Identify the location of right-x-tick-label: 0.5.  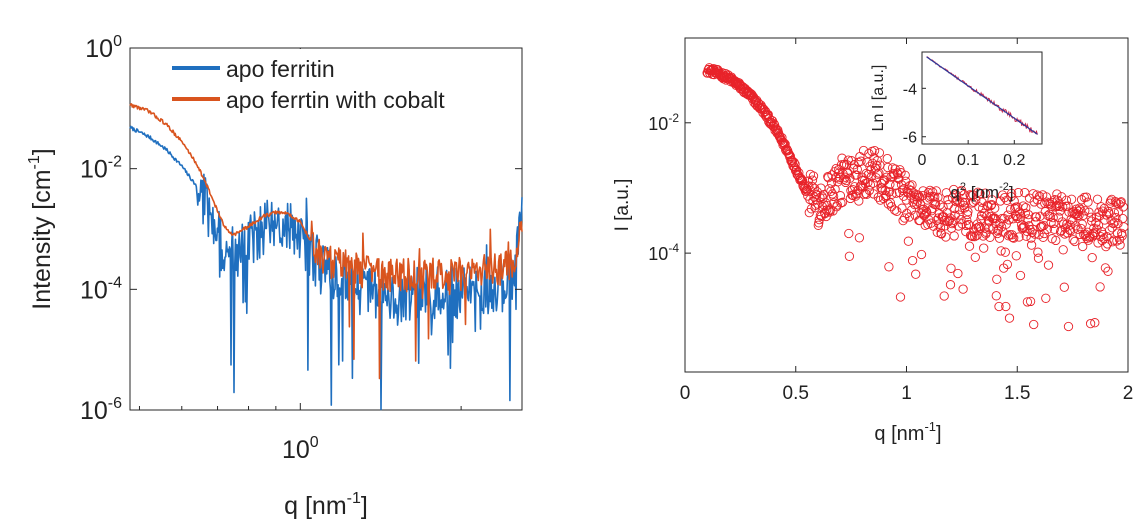
(796, 393).